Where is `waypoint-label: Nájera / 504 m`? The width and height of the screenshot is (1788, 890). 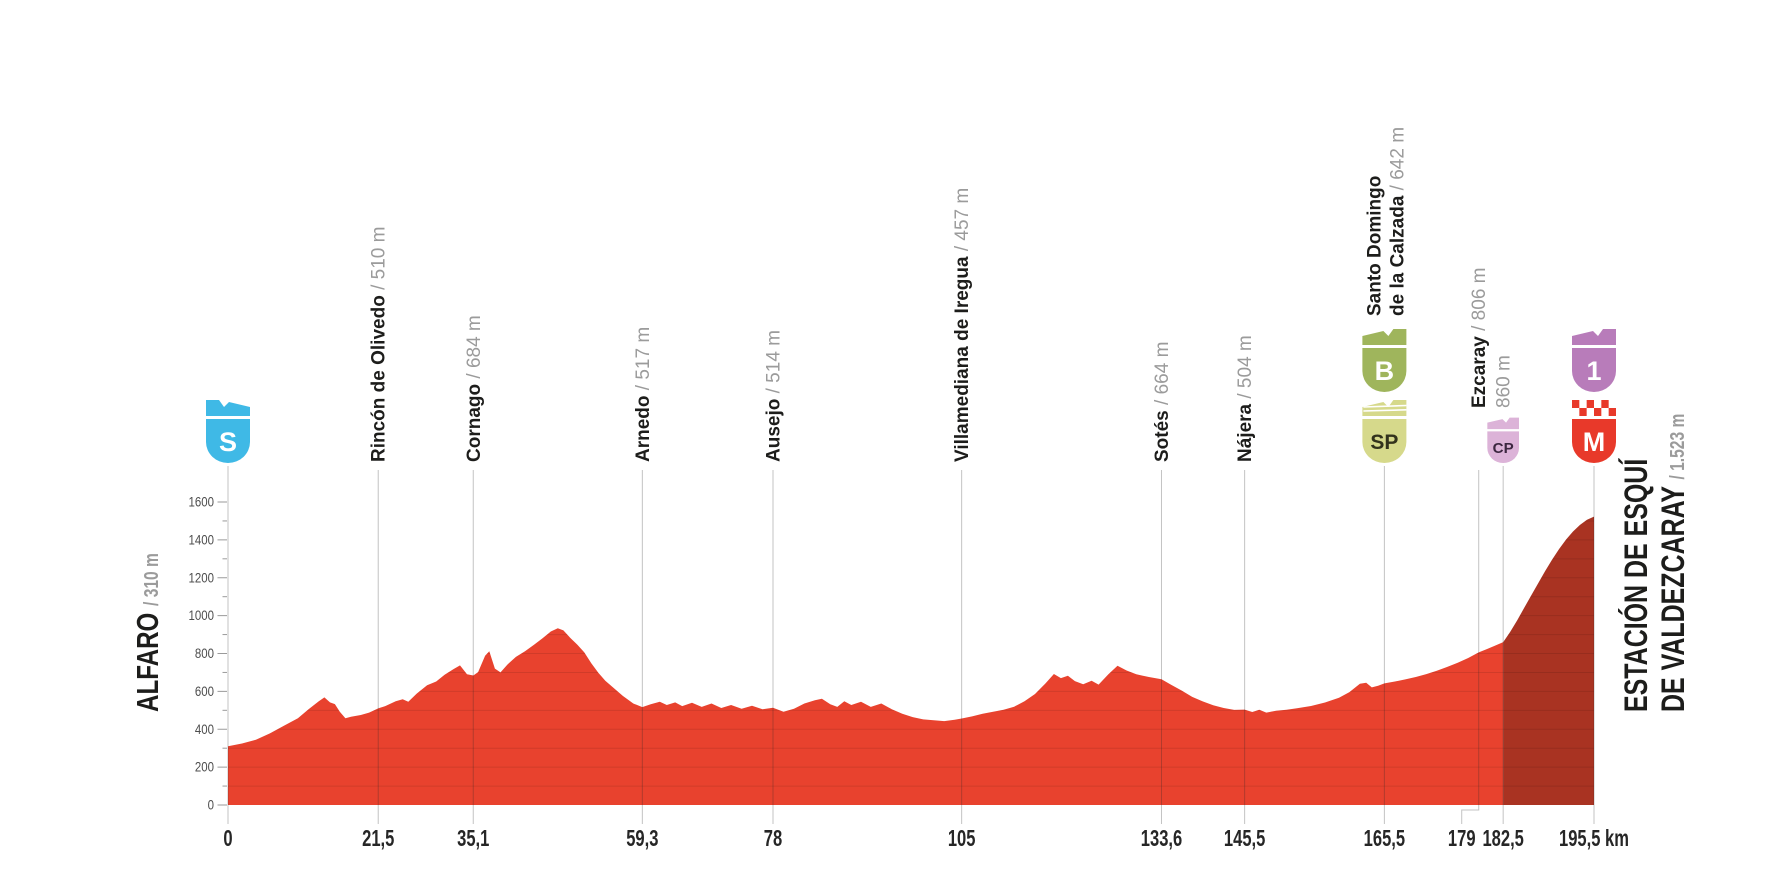
waypoint-label: Nájera / 504 m is located at coordinates (1245, 398).